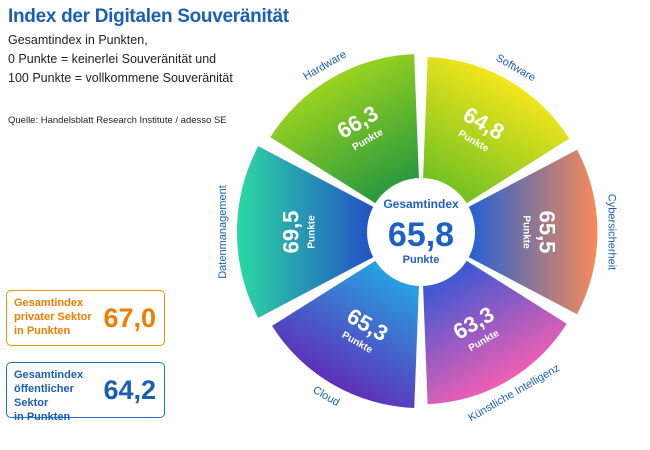 The image size is (650, 450). I want to click on category-label: Datenmanagement, so click(223, 232).